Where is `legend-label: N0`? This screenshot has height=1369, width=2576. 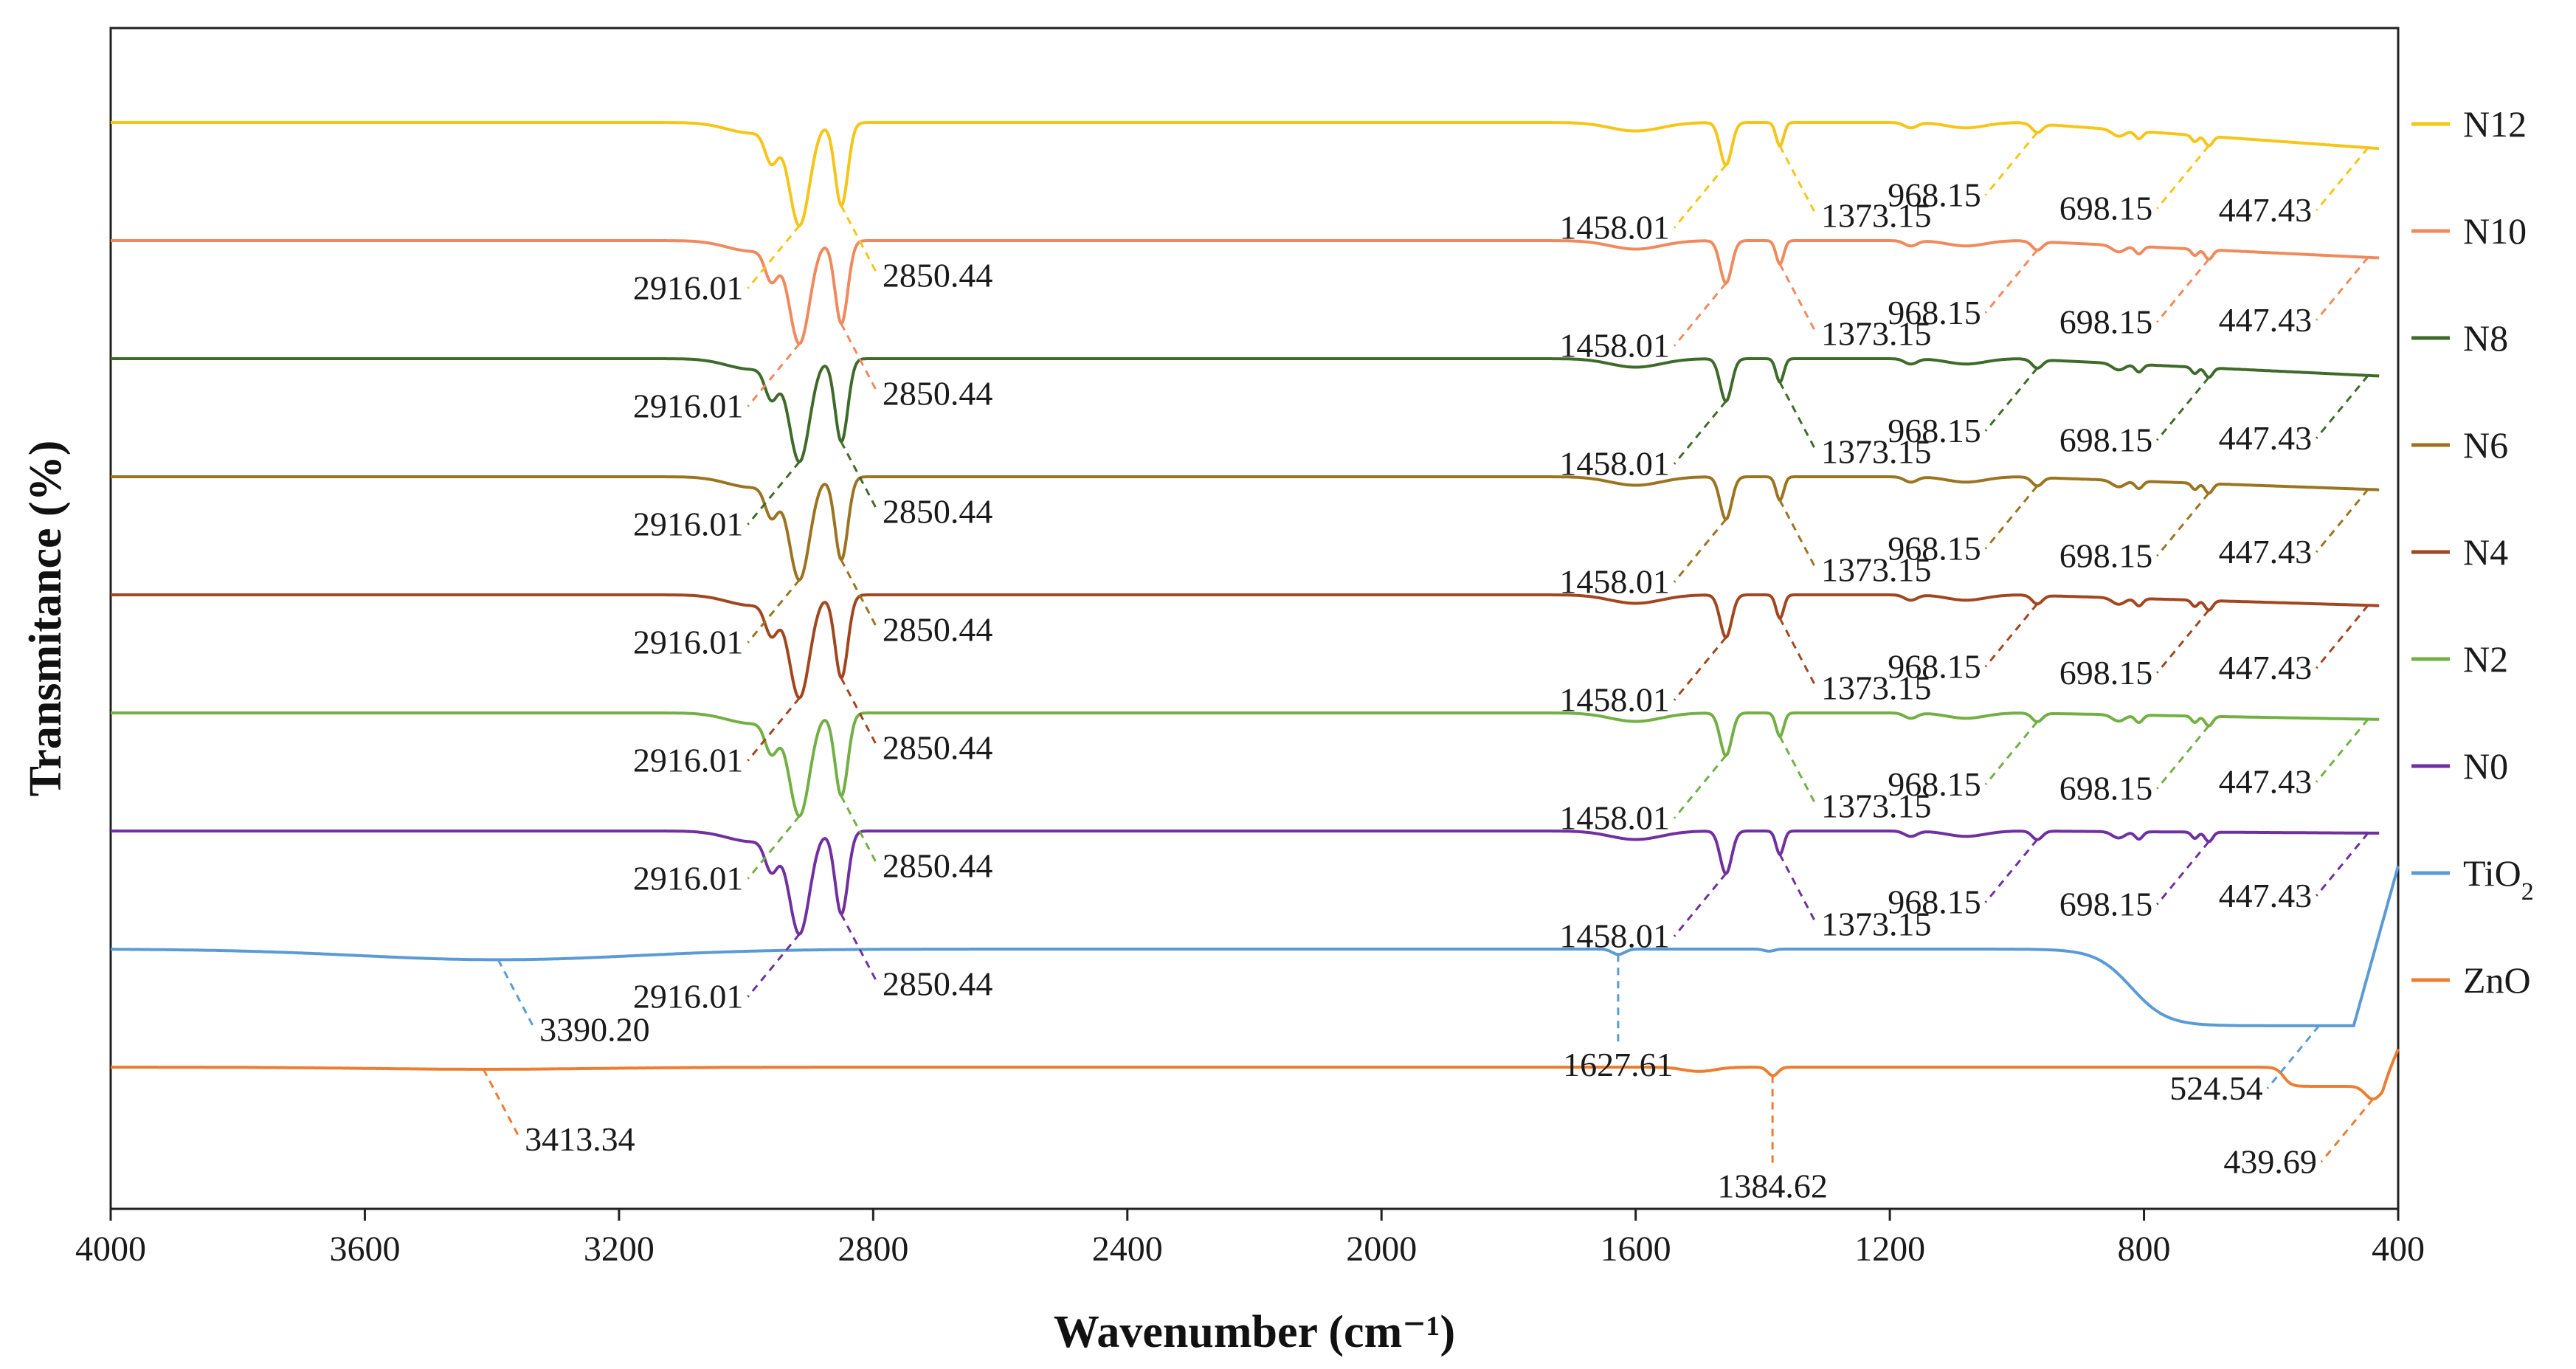
legend-label: N0 is located at coordinates (2486, 766).